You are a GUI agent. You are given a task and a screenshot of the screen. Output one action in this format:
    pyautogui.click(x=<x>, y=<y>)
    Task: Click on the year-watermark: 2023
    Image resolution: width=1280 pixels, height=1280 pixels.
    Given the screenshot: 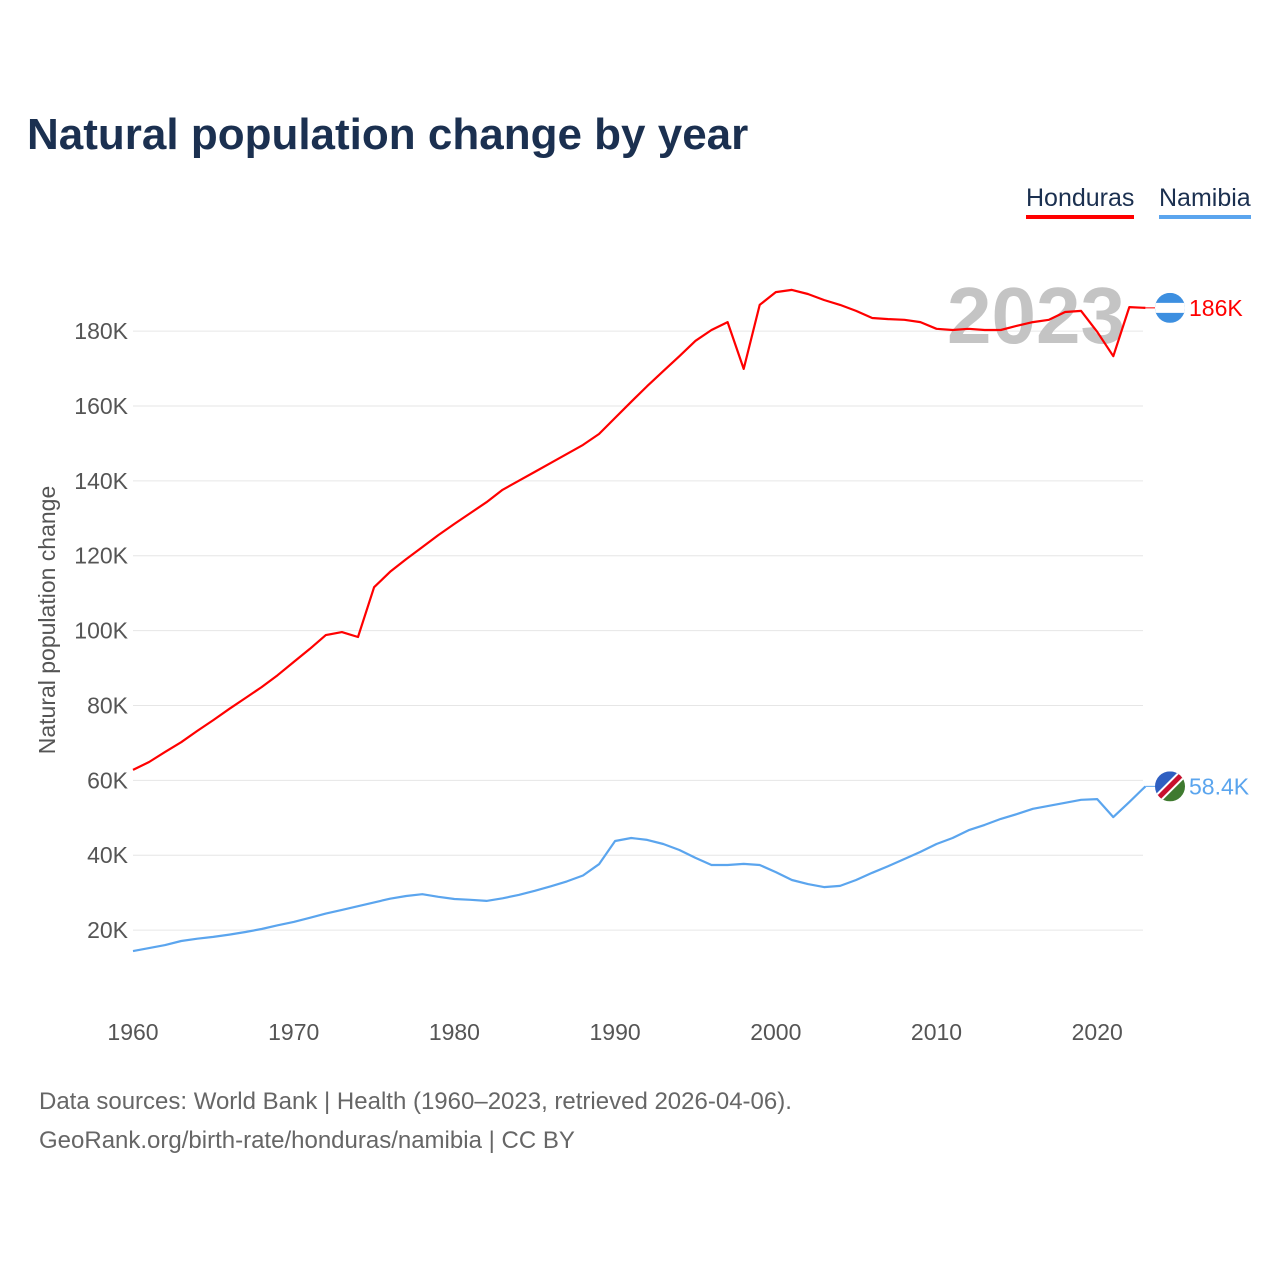 What is the action you would take?
    pyautogui.click(x=1036, y=315)
    